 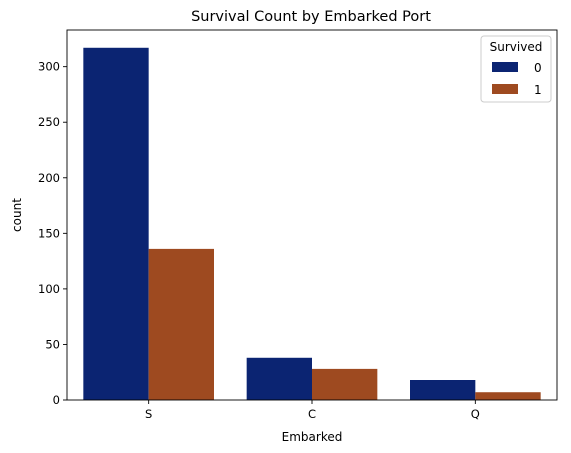 I want to click on legend-items: 01, so click(x=517, y=79).